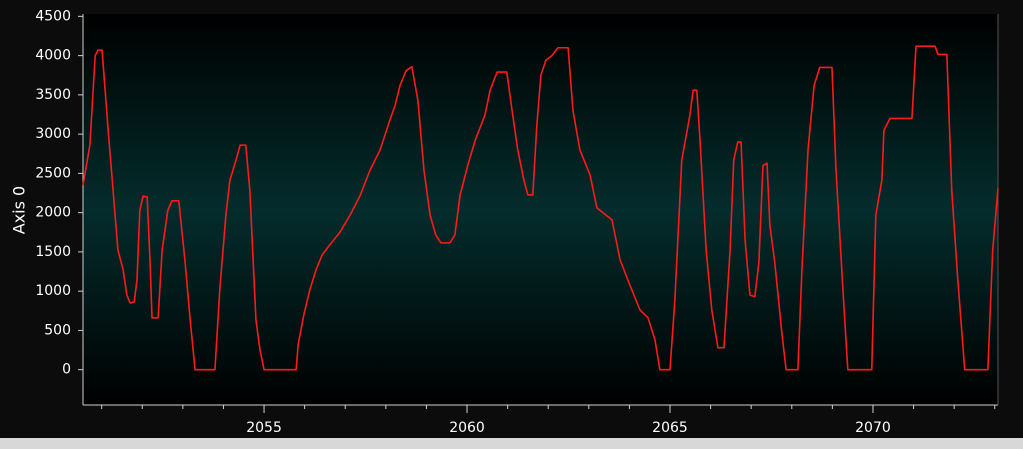 This screenshot has width=1023, height=449. I want to click on y-tick-label: 1000, so click(53, 291).